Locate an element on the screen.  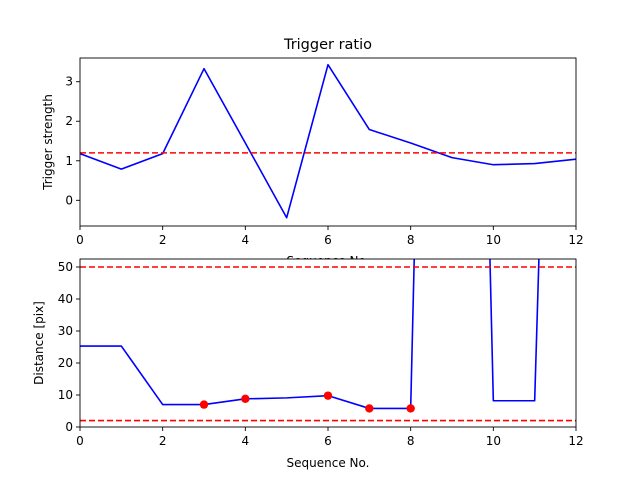
y-axis-label: Trigger strength is located at coordinates (48, 142).